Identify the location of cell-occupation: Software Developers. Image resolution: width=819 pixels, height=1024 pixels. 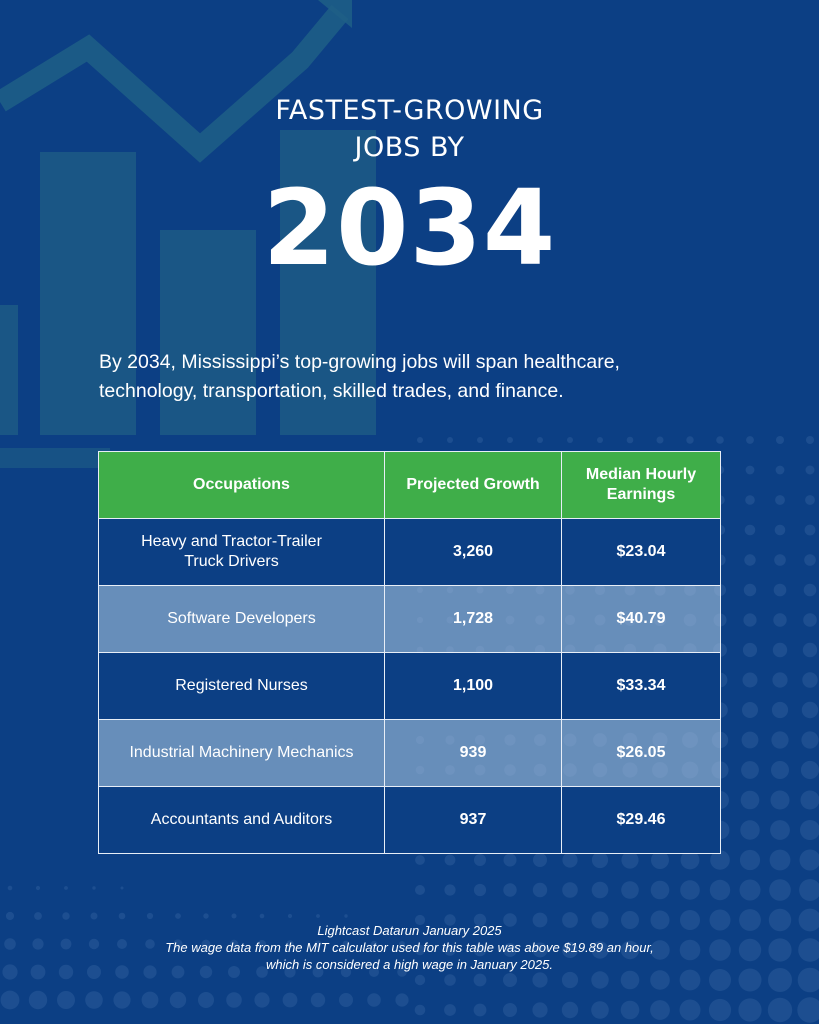
(241, 619).